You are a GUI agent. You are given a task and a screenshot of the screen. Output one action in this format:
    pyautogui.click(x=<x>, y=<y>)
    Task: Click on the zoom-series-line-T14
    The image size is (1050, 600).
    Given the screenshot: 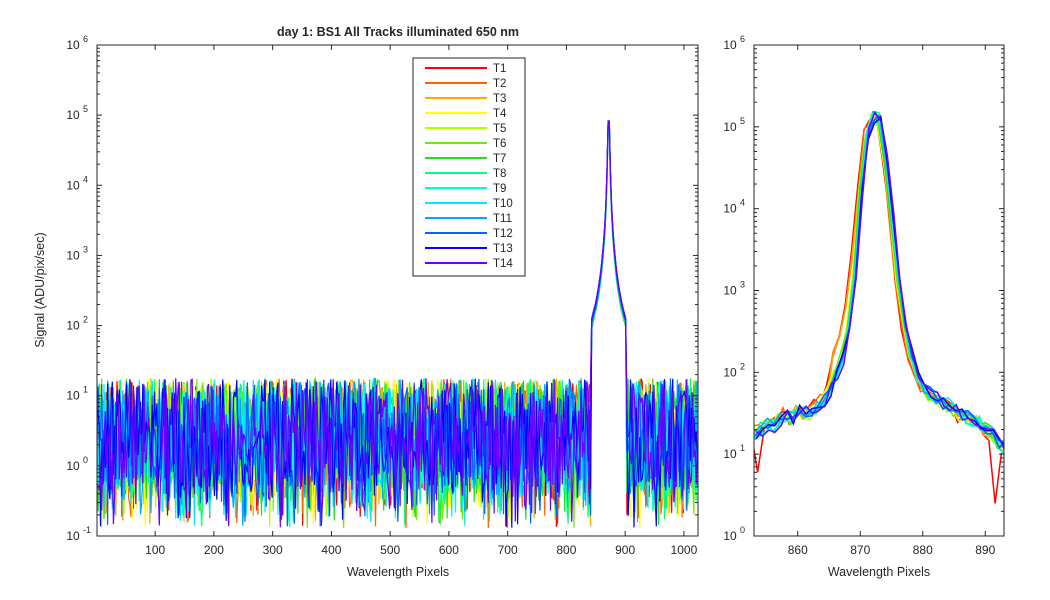 What is the action you would take?
    pyautogui.click(x=879, y=280)
    